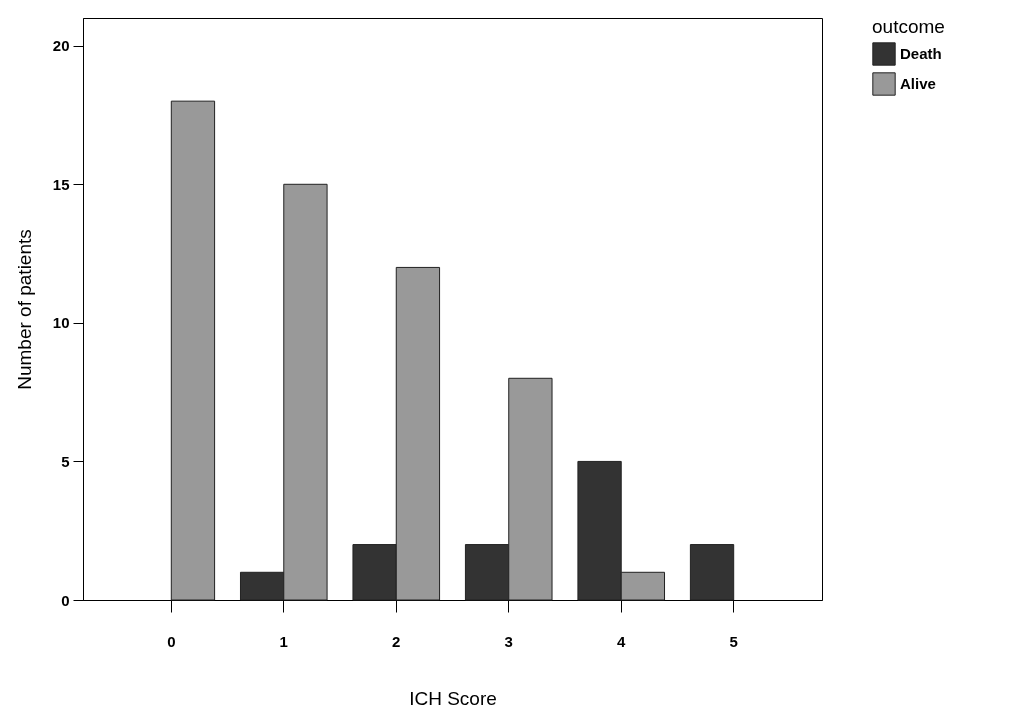  I want to click on y-tick-label: 15, so click(61, 184).